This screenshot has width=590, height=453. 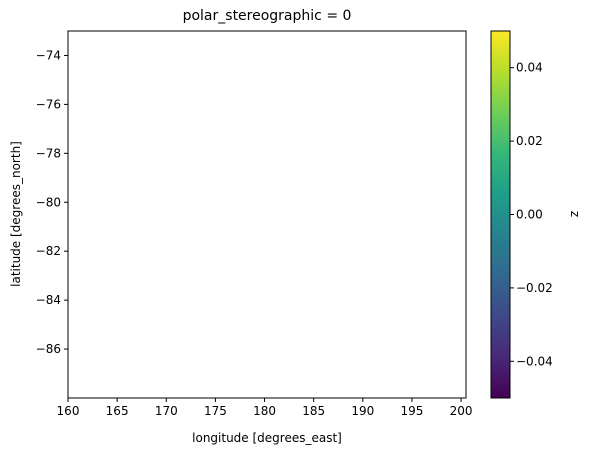 I want to click on y-axis-label: latitude [degrees_north], so click(x=16, y=214).